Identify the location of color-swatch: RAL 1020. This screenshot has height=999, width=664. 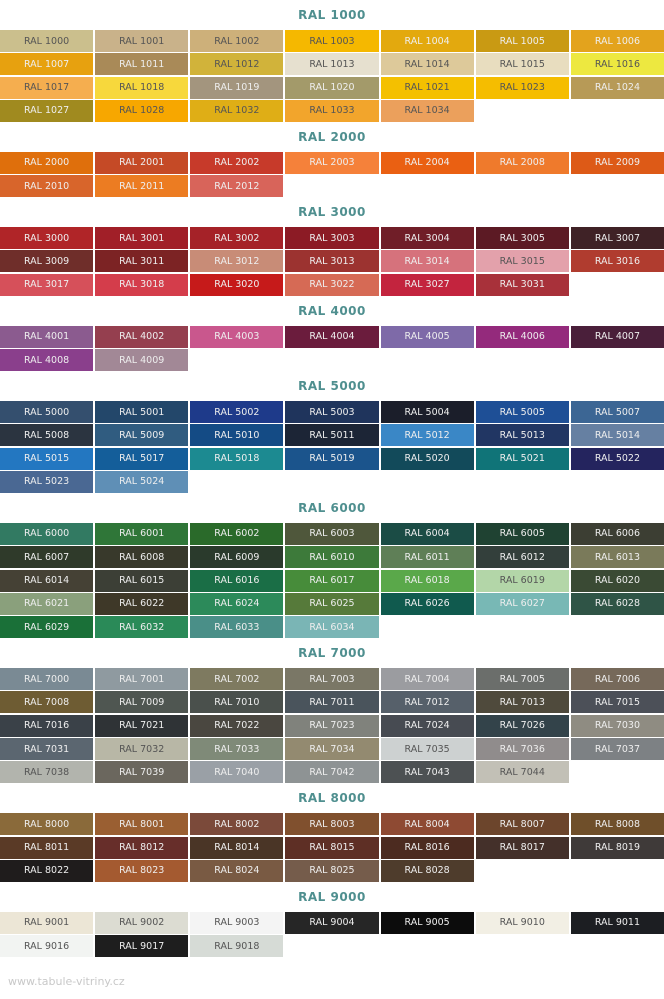
(332, 87).